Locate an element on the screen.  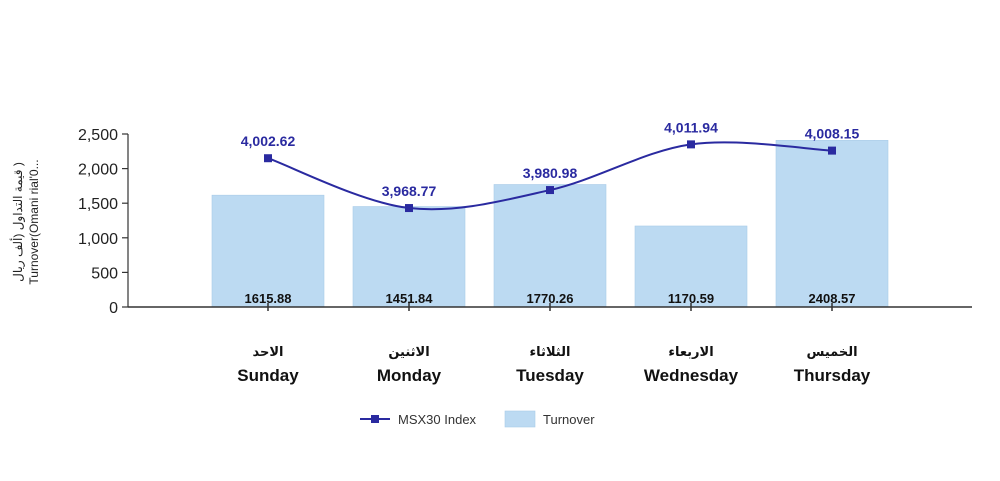
category-label-ar: الثلاثاء is located at coordinates (550, 352).